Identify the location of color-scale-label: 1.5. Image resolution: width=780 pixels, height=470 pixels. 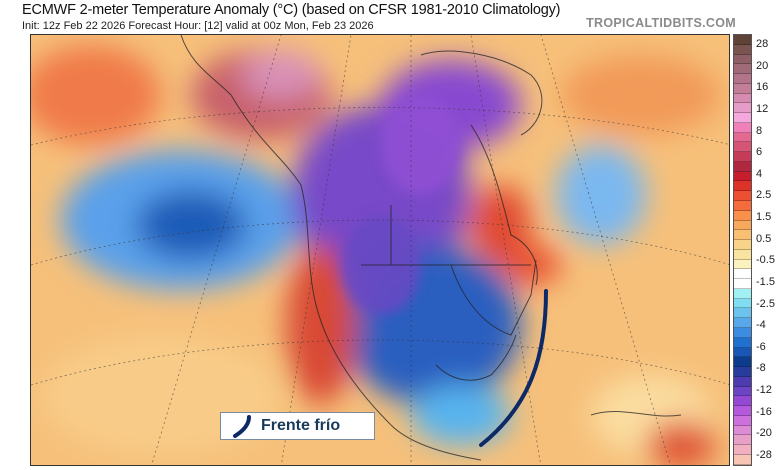
(764, 217).